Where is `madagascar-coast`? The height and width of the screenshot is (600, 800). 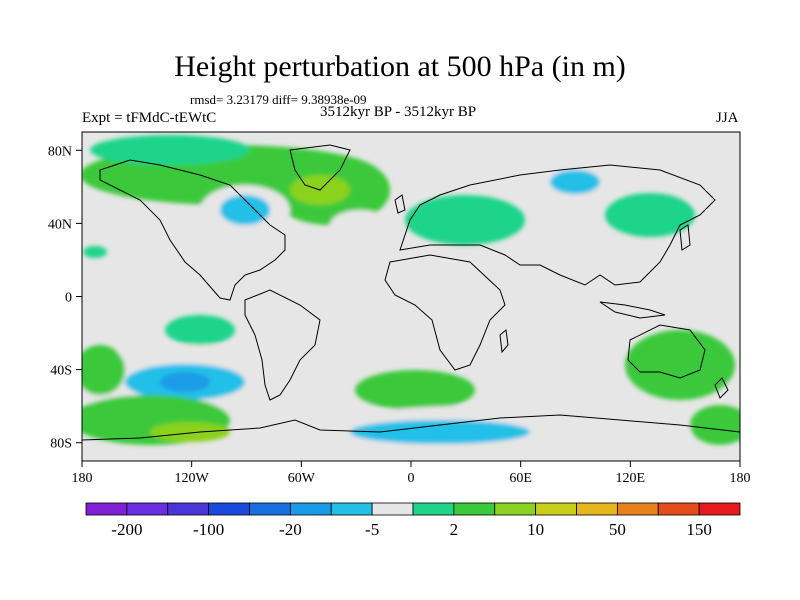 madagascar-coast is located at coordinates (504, 341).